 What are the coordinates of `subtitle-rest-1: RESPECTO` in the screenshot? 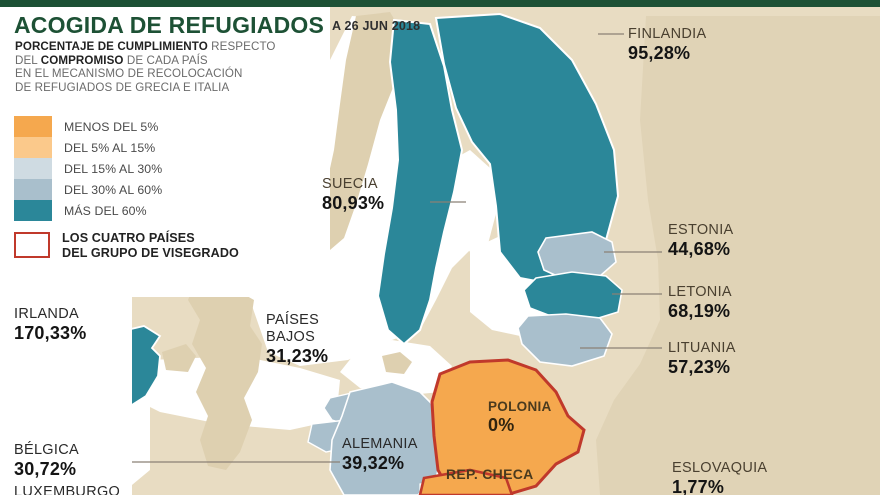 It's located at (241, 46).